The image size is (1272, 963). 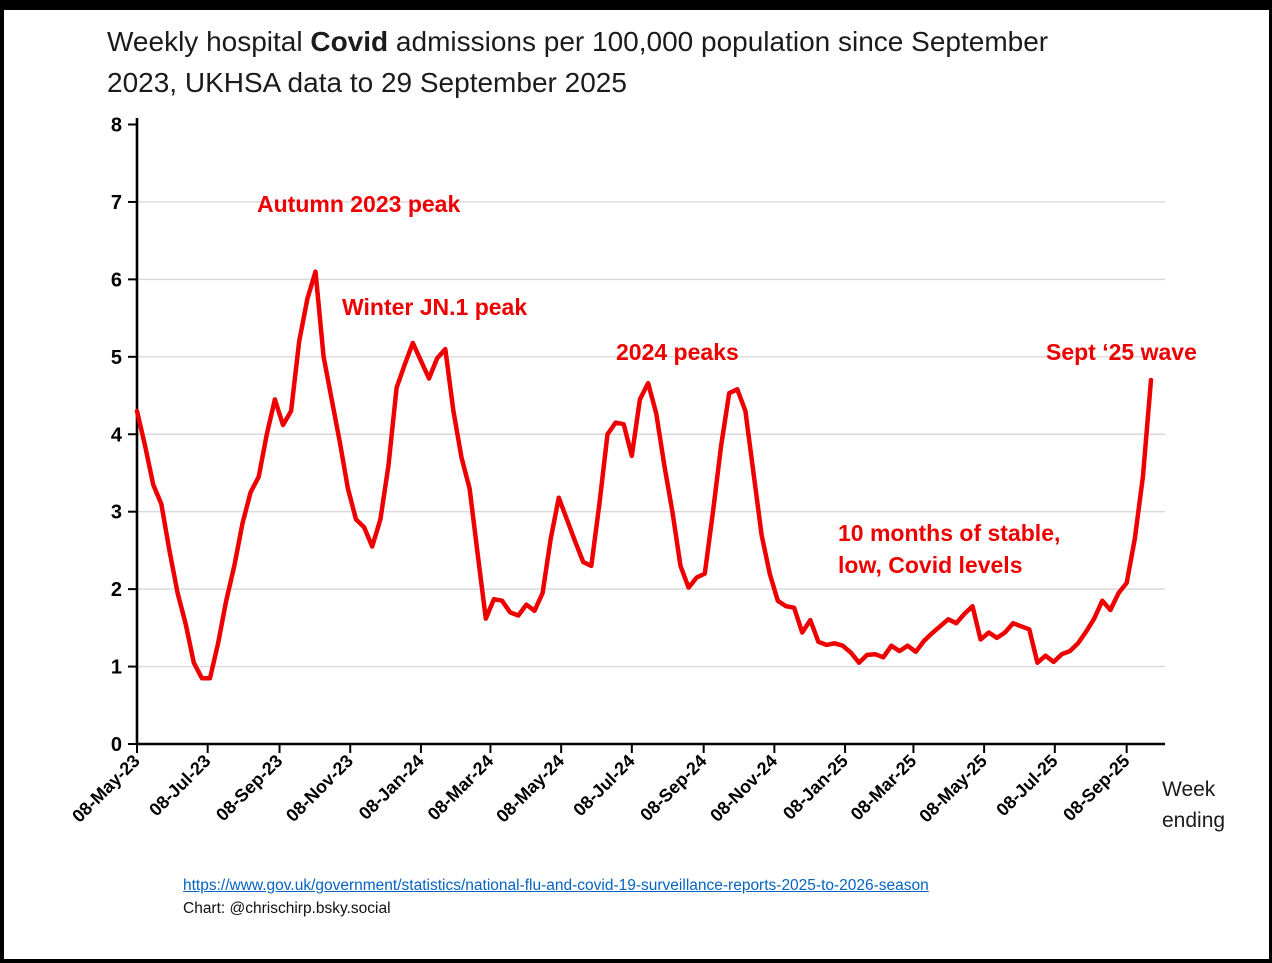 What do you see at coordinates (359, 204) in the screenshot?
I see `annotation-autumn-2023-peak: Autumn 2023 peak` at bounding box center [359, 204].